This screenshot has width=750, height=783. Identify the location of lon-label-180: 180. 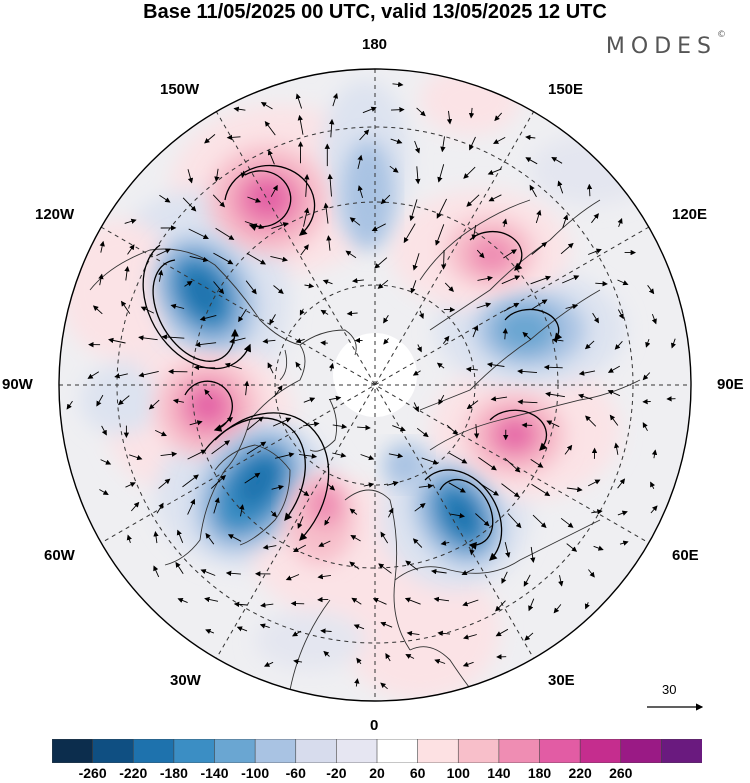
(375, 44).